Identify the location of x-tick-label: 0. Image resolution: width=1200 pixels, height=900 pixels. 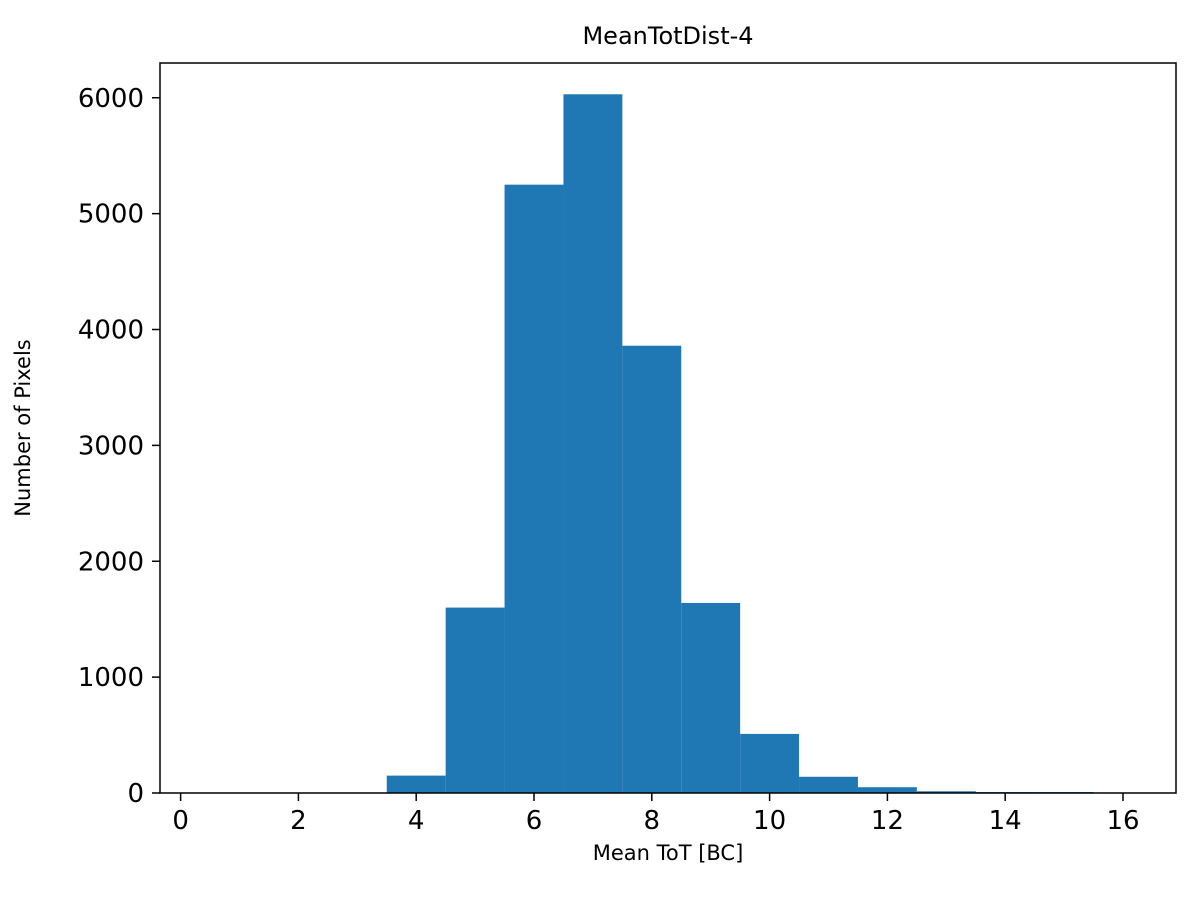
(180, 821).